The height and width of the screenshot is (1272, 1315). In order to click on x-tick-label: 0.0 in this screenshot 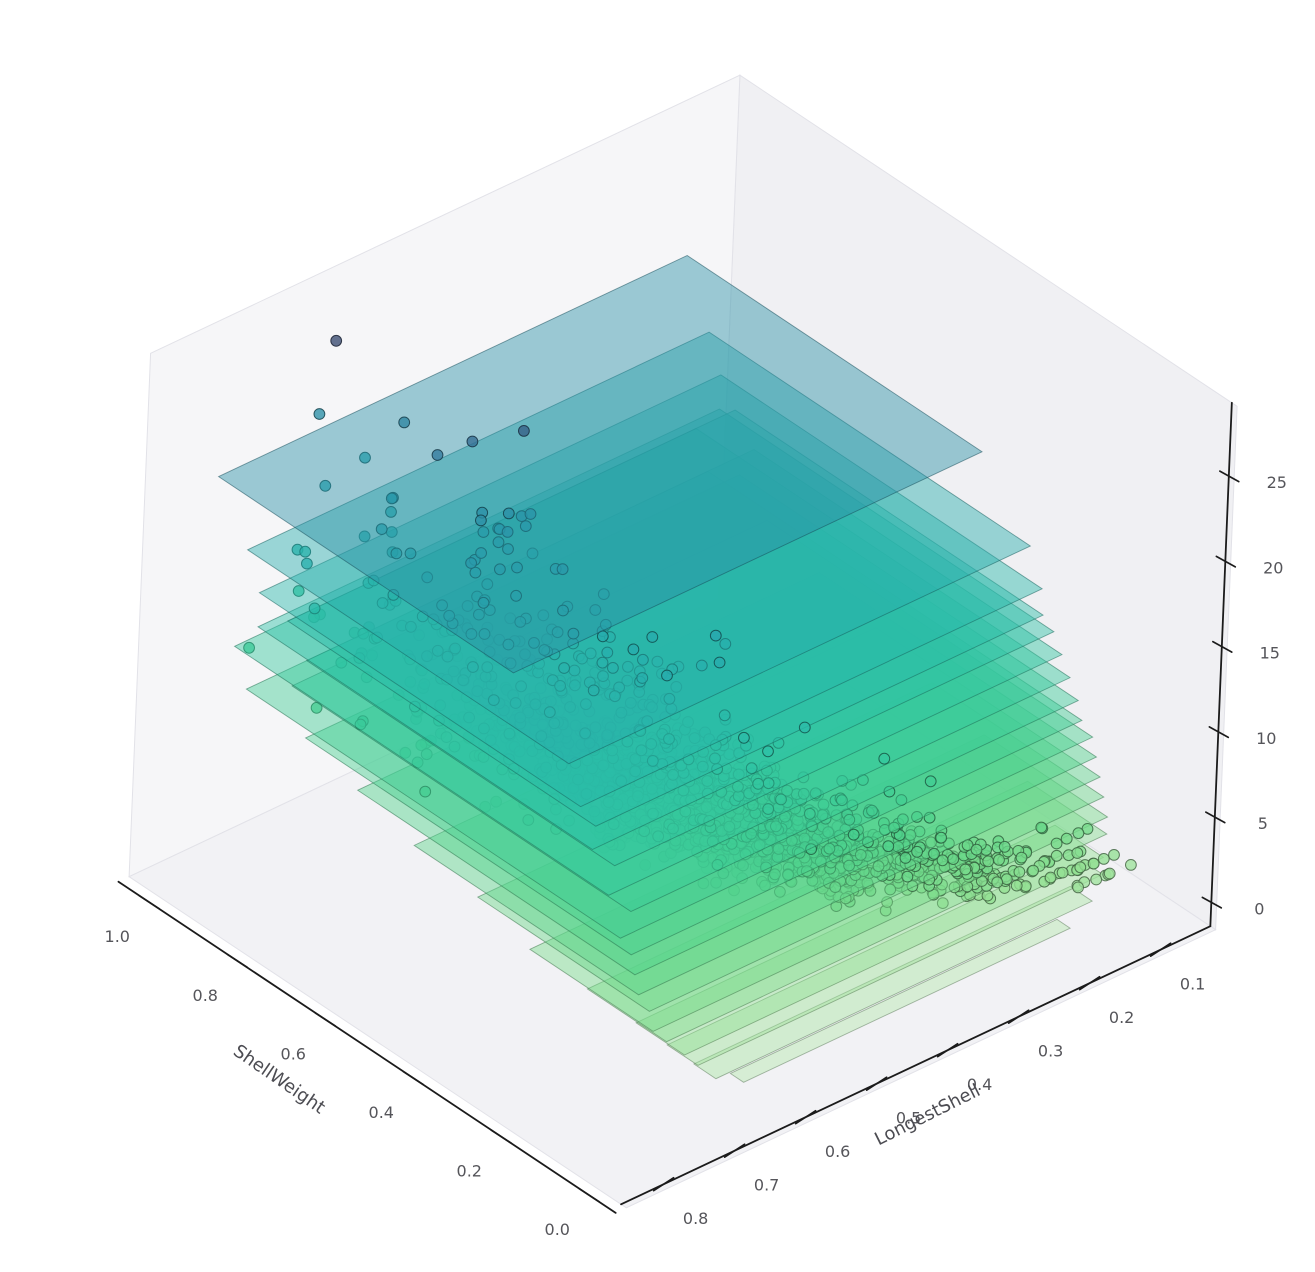, I will do `click(557, 1229)`.